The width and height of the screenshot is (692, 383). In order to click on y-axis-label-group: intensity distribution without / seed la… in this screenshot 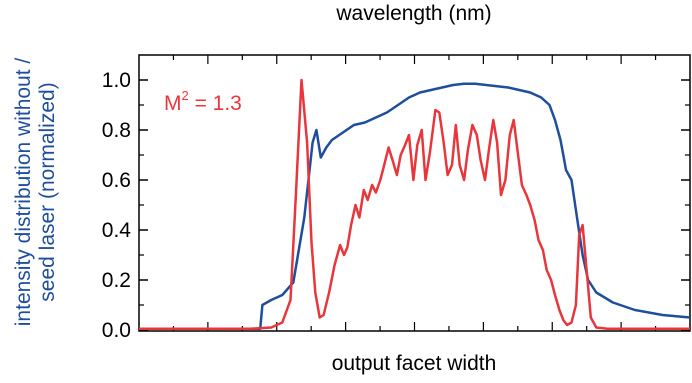, I will do `click(35, 192)`.